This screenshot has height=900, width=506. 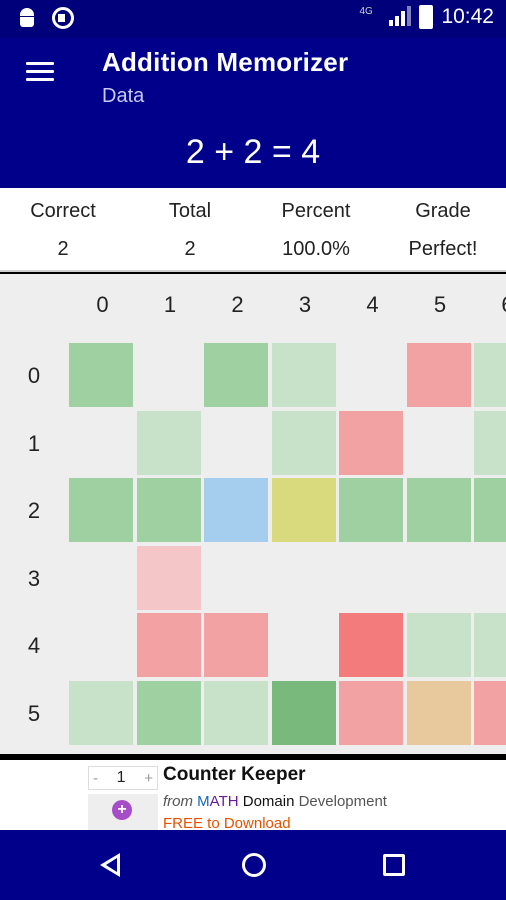 What do you see at coordinates (366, 11) in the screenshot?
I see `network-label: 4G` at bounding box center [366, 11].